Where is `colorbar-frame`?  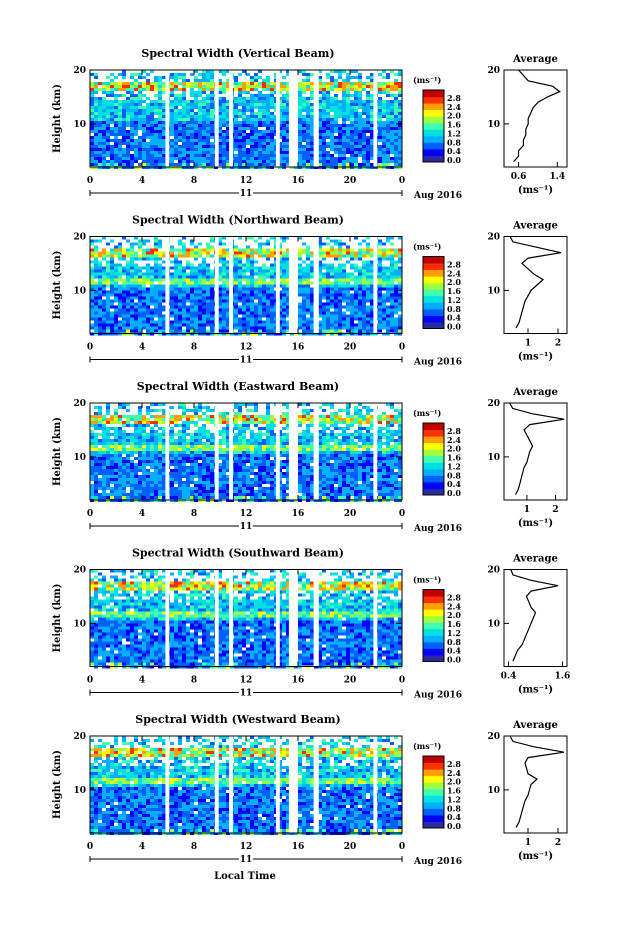 colorbar-frame is located at coordinates (433, 126).